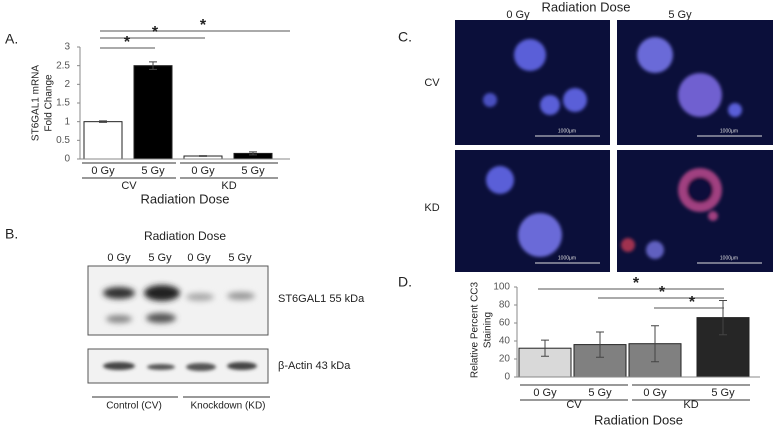  I want to click on panel-label: C., so click(405, 37).